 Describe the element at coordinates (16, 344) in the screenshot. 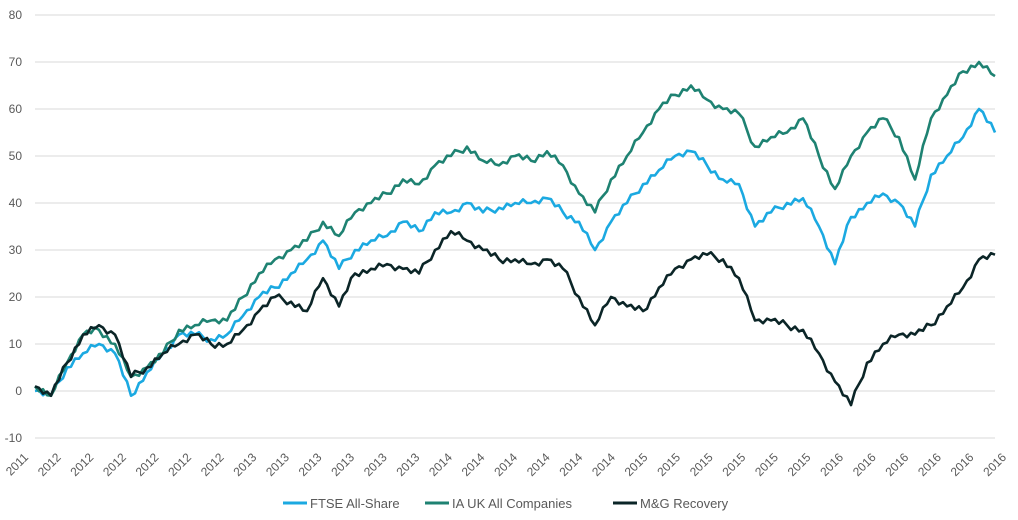

I see `y-tick-label: 10` at that location.